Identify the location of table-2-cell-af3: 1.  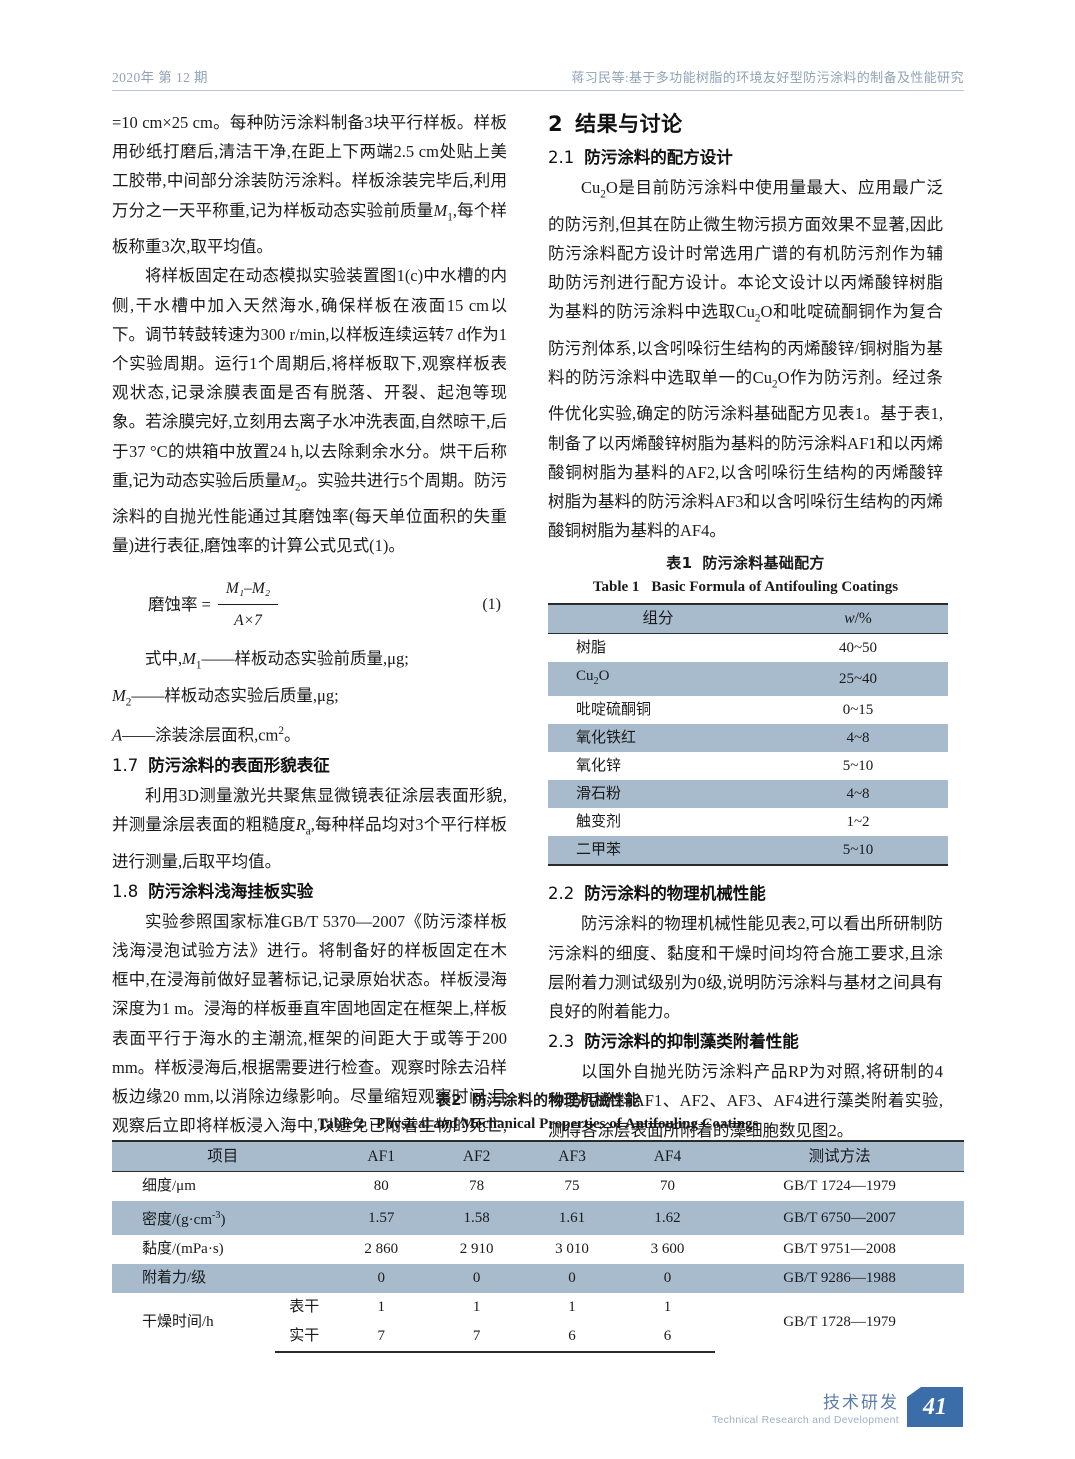
(572, 1307).